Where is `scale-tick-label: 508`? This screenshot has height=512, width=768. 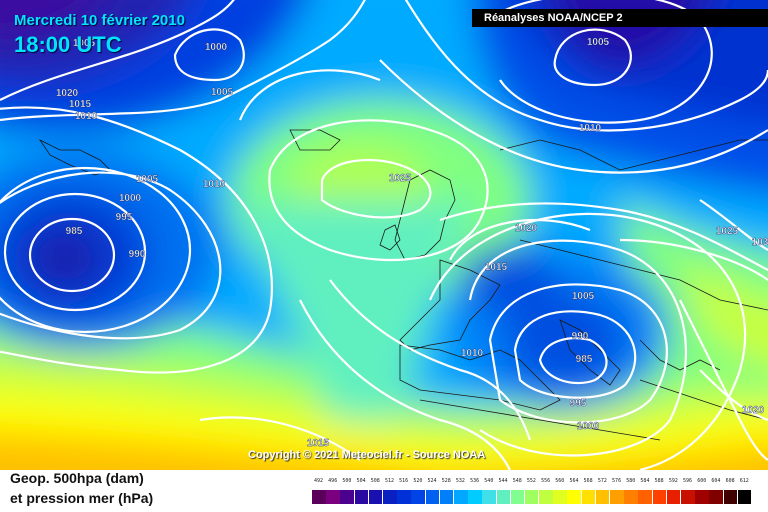 scale-tick-label: 508 is located at coordinates (375, 481).